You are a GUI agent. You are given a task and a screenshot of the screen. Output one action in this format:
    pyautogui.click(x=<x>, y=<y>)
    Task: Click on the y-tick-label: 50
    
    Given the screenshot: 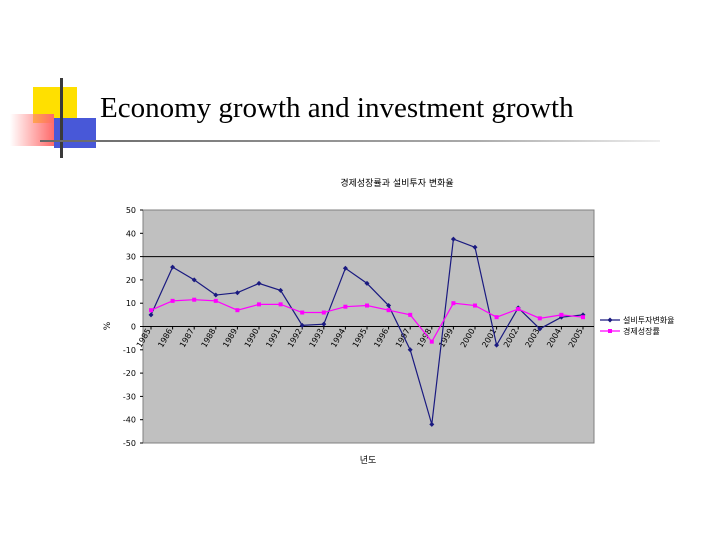 What is the action you would take?
    pyautogui.click(x=131, y=210)
    